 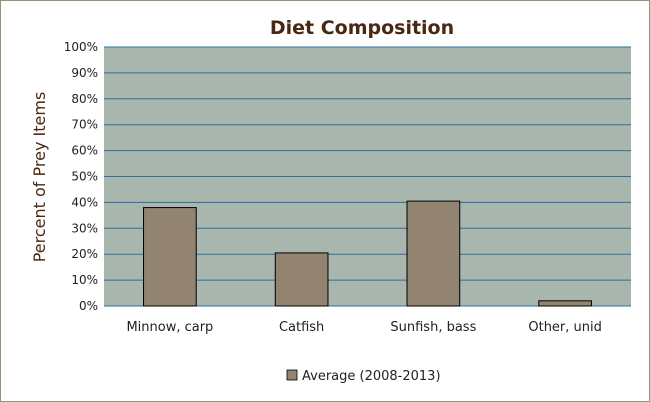 What do you see at coordinates (84, 99) in the screenshot?
I see `y-tick-label: 80%` at bounding box center [84, 99].